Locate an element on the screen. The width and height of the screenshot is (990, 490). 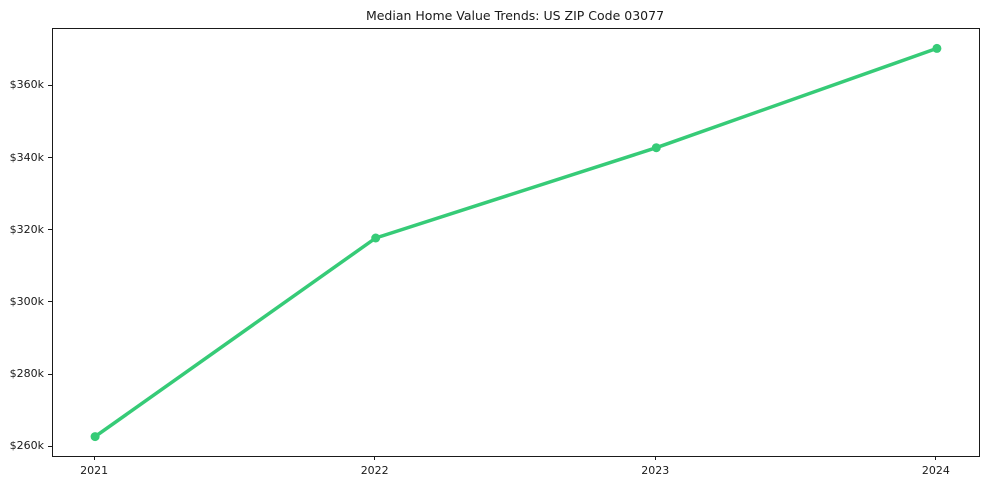
y-tick-label: $260k is located at coordinates (26, 446).